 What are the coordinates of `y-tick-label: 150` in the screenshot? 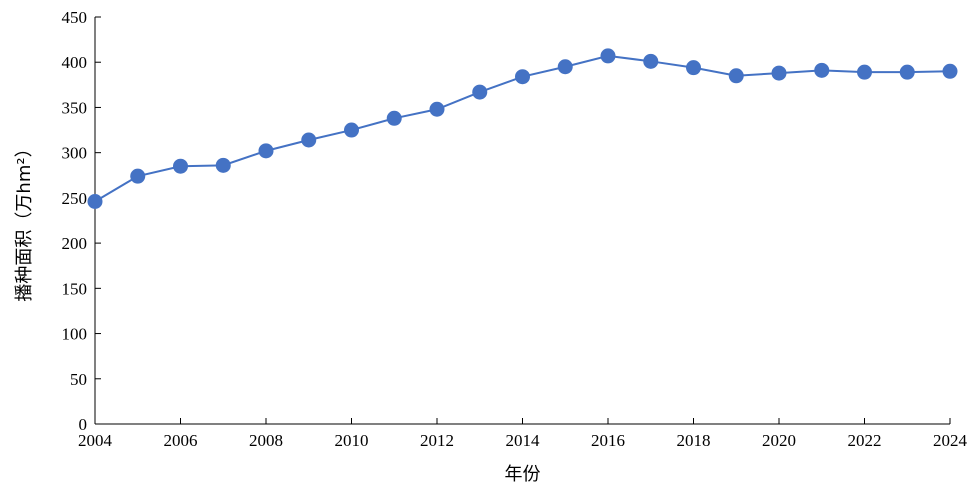 It's located at (75, 288).